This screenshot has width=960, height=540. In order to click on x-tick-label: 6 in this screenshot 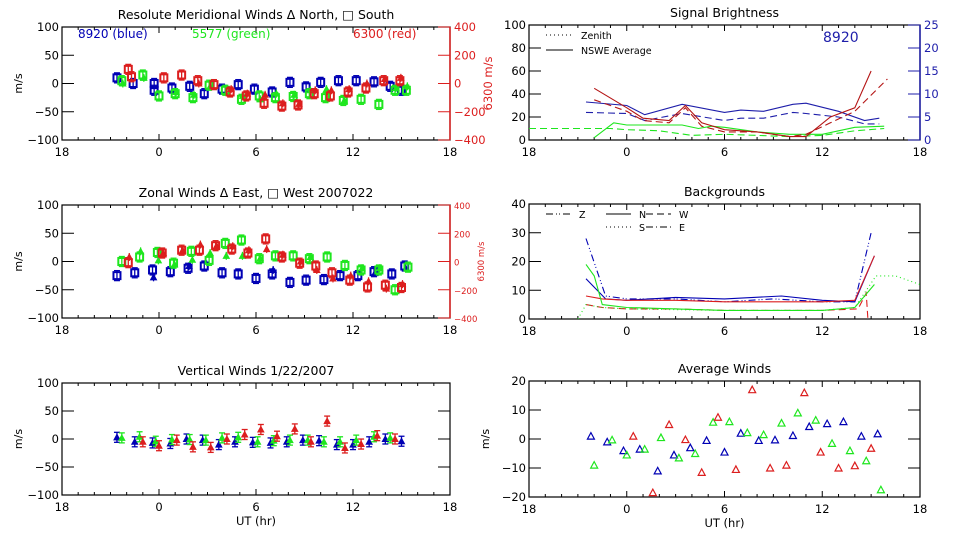, I will do `click(255, 330)`.